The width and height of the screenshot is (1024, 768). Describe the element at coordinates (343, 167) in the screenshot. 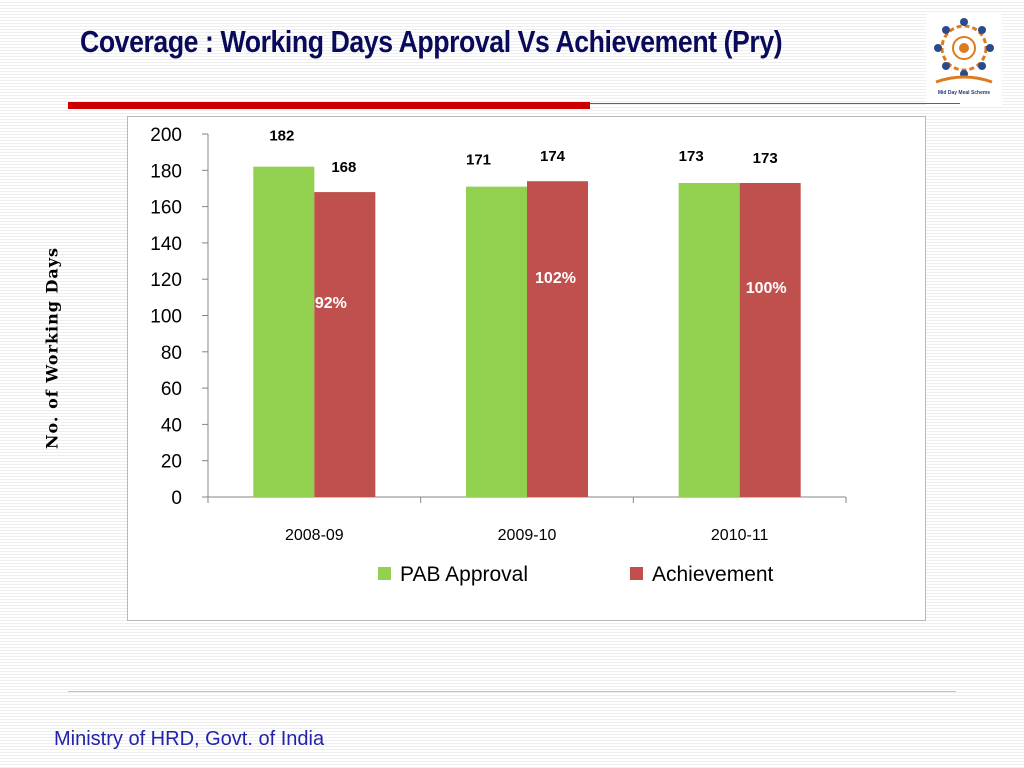

I see `data-label: 168` at that location.